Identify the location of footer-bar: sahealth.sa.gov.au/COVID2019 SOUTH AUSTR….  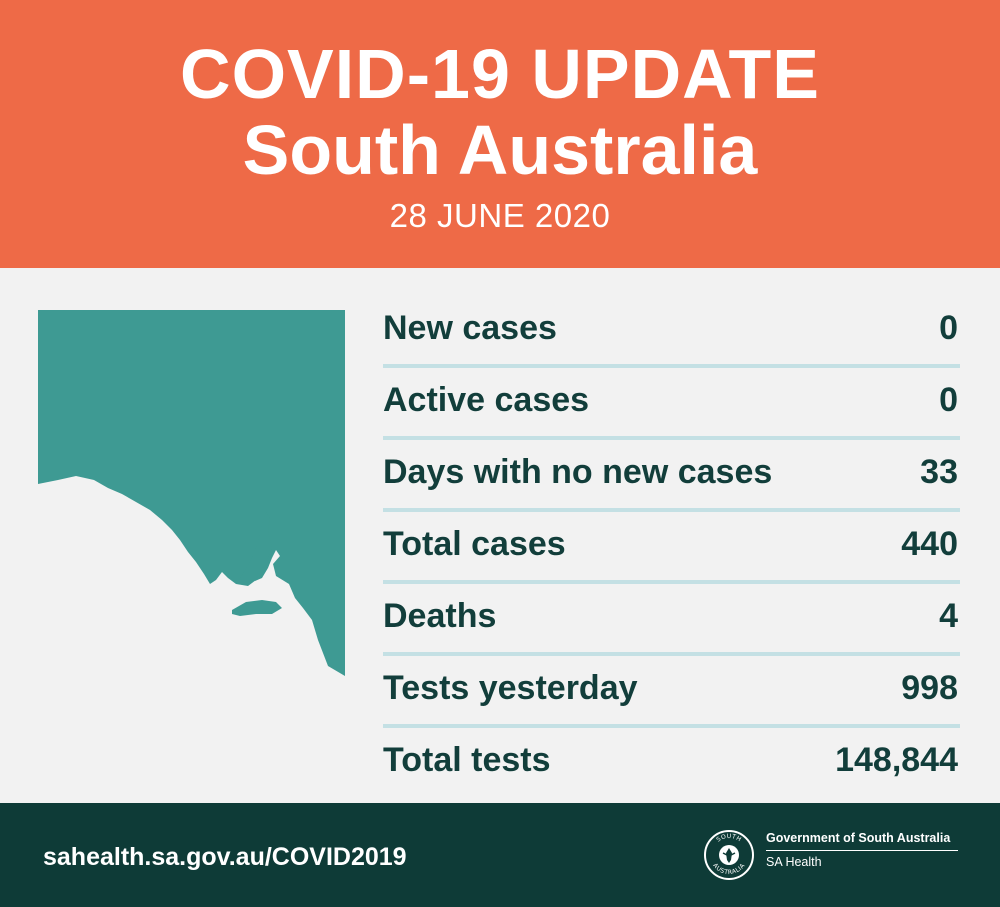
(500, 855).